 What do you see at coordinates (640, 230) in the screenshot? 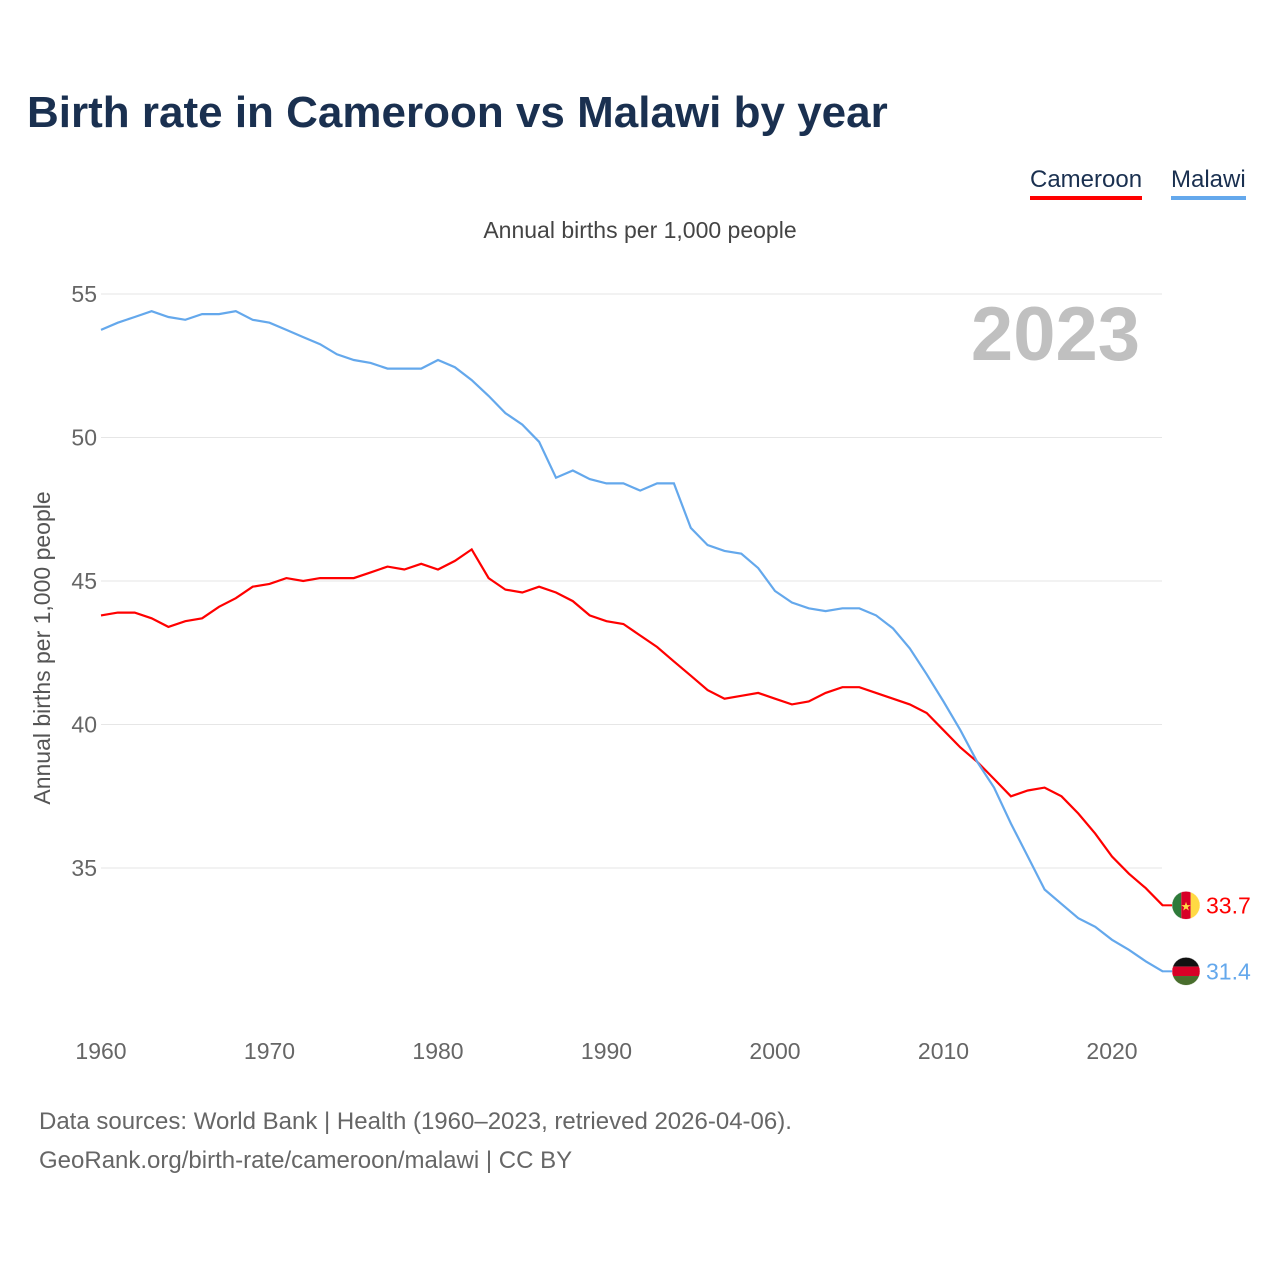
I see `chart-subtitle: Annual births per 1,000 people` at bounding box center [640, 230].